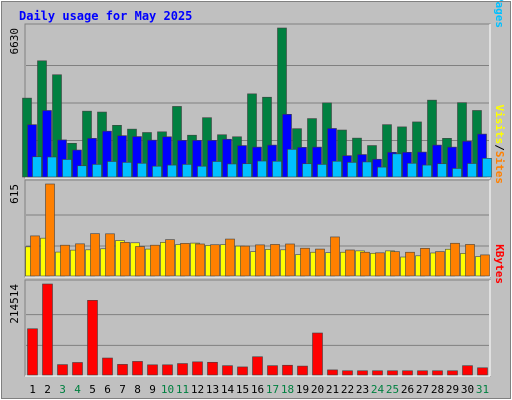 The image size is (512, 400). Describe the element at coordinates (167, 389) in the screenshot. I see `x-tick-label-day-10: 10` at that location.